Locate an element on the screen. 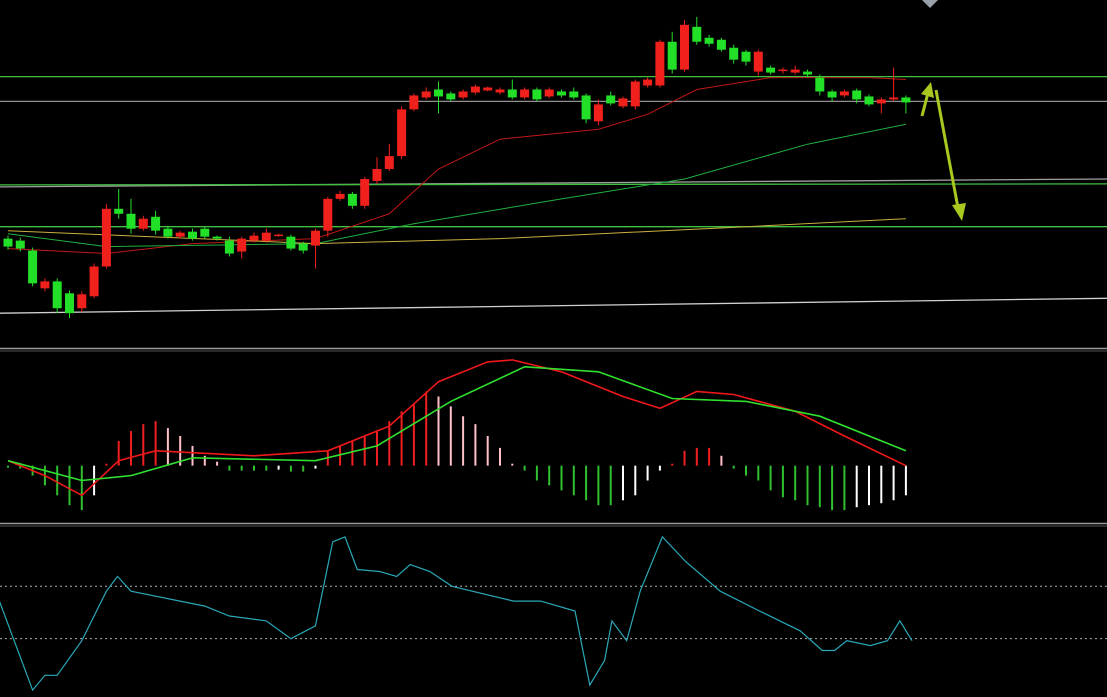 The height and width of the screenshot is (697, 1107). marker is located at coordinates (930, 4).